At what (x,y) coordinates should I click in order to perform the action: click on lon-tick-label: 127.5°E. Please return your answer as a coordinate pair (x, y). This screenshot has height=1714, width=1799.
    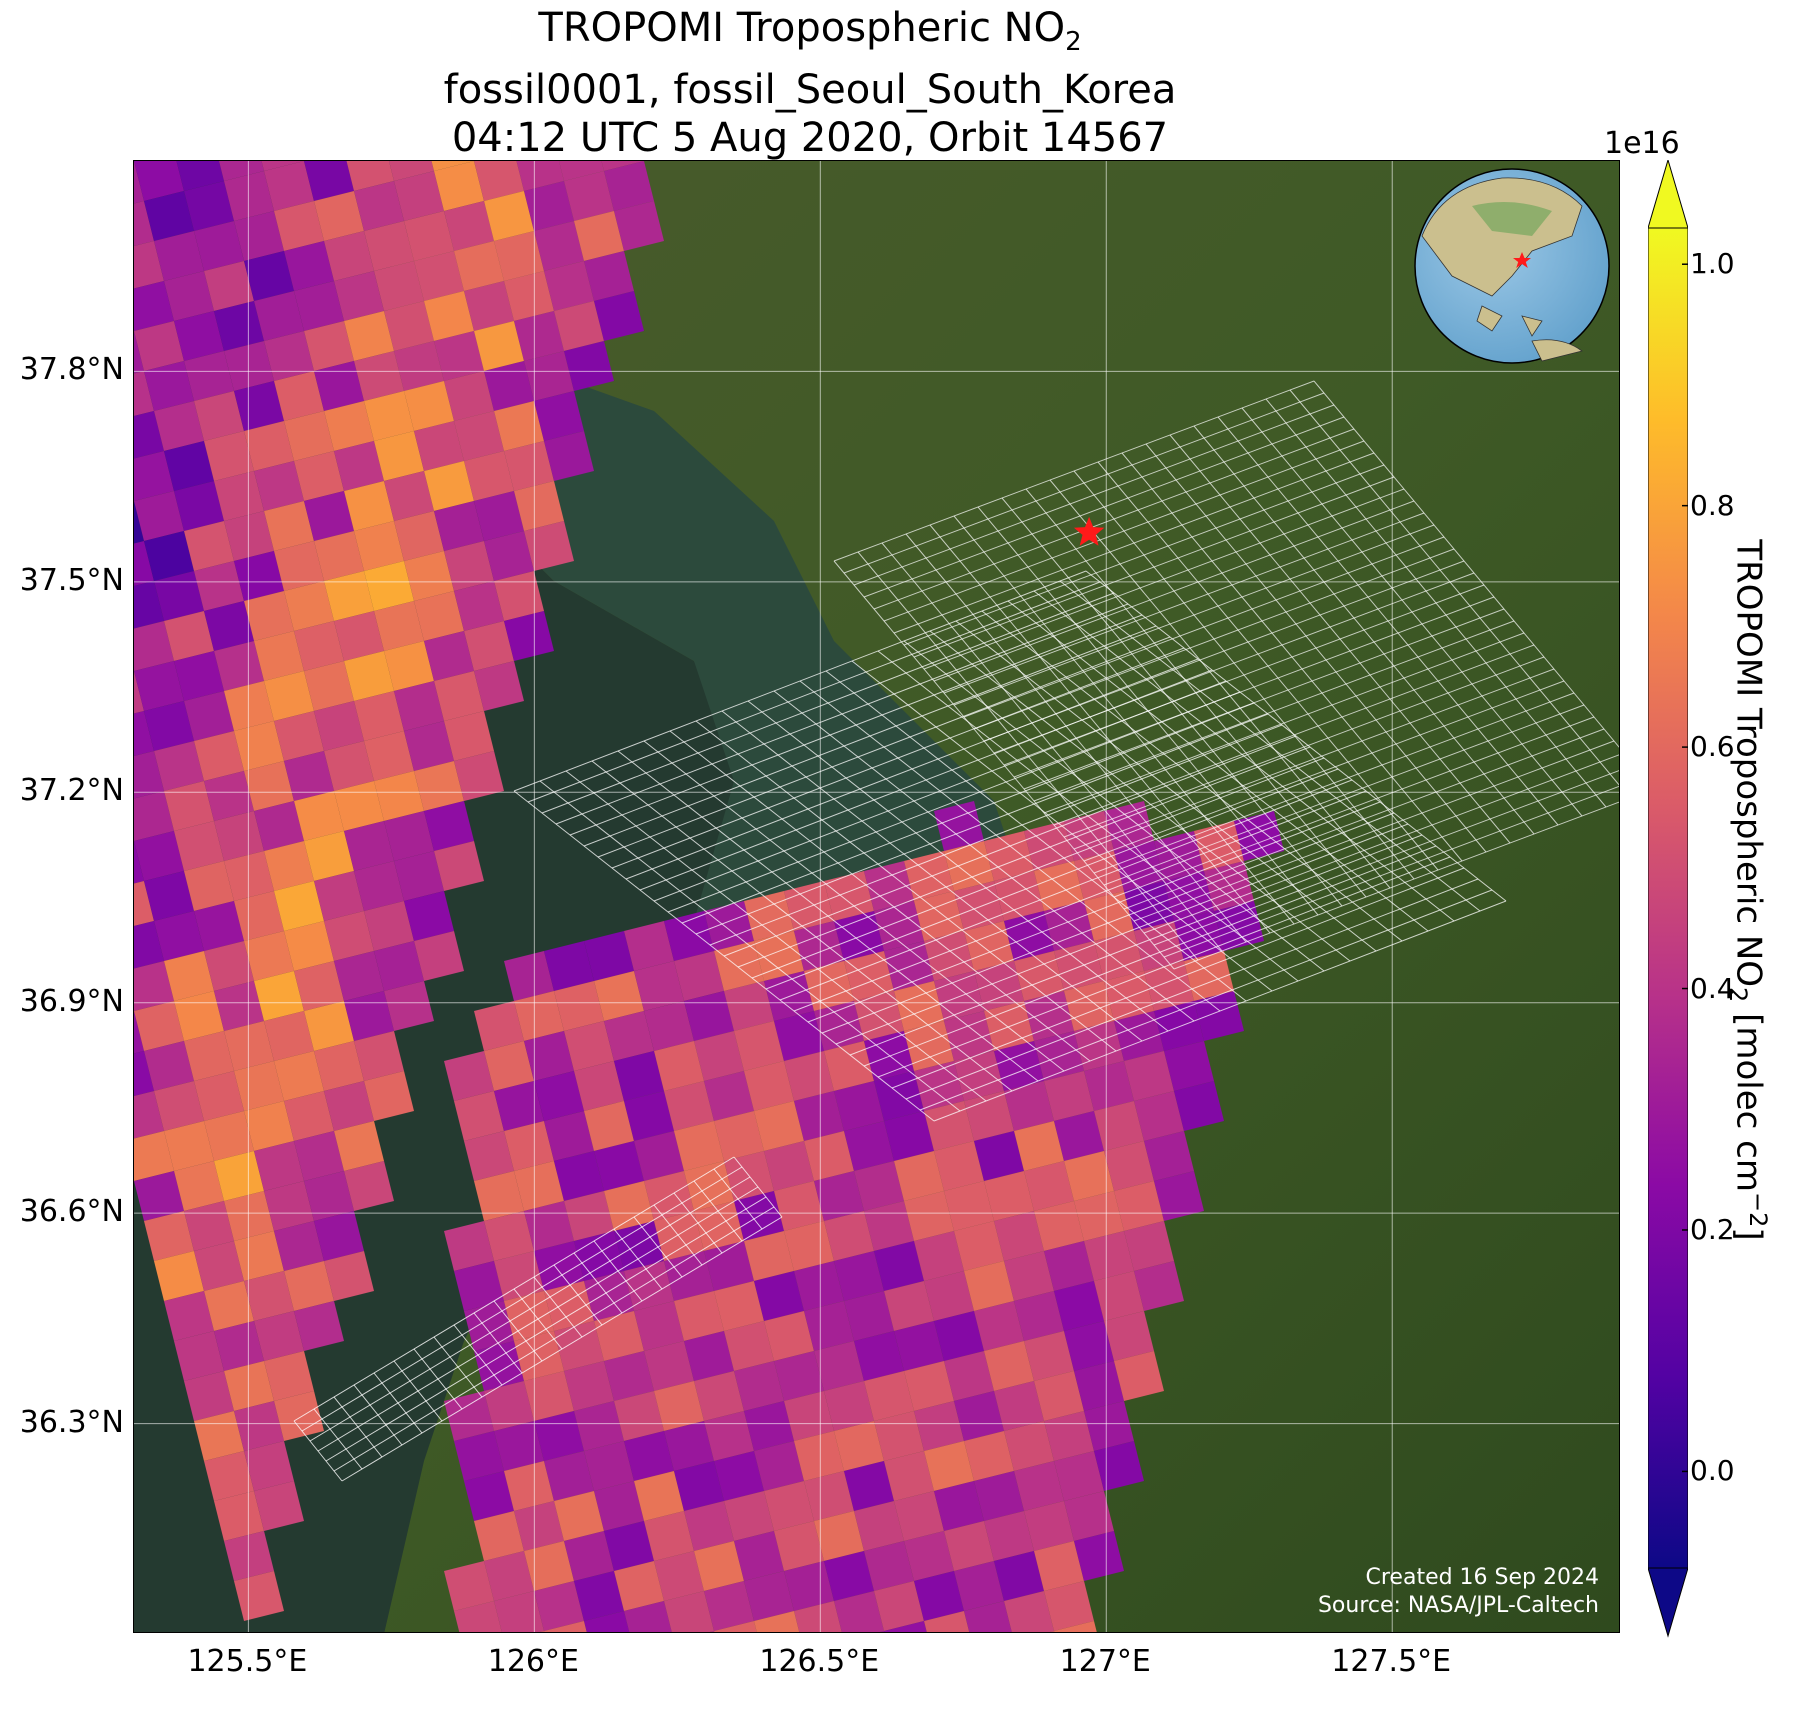
    Looking at the image, I should click on (1391, 1661).